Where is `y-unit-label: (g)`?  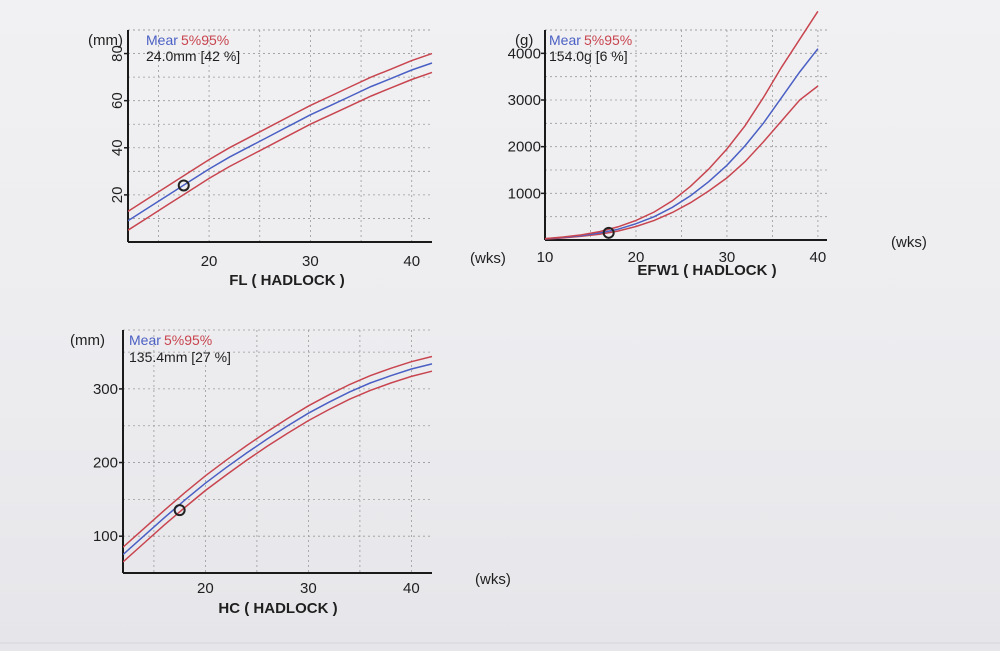 y-unit-label: (g) is located at coordinates (524, 40).